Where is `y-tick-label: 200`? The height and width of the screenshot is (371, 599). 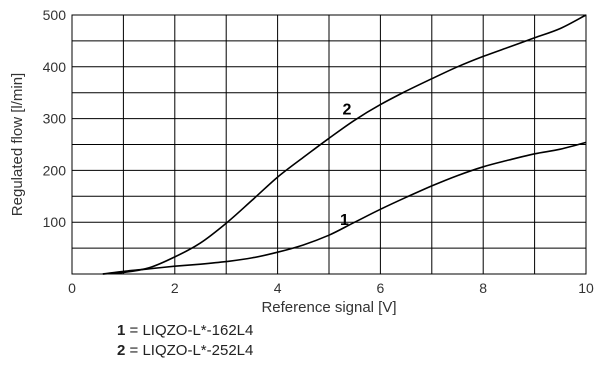 y-tick-label: 200 is located at coordinates (55, 170).